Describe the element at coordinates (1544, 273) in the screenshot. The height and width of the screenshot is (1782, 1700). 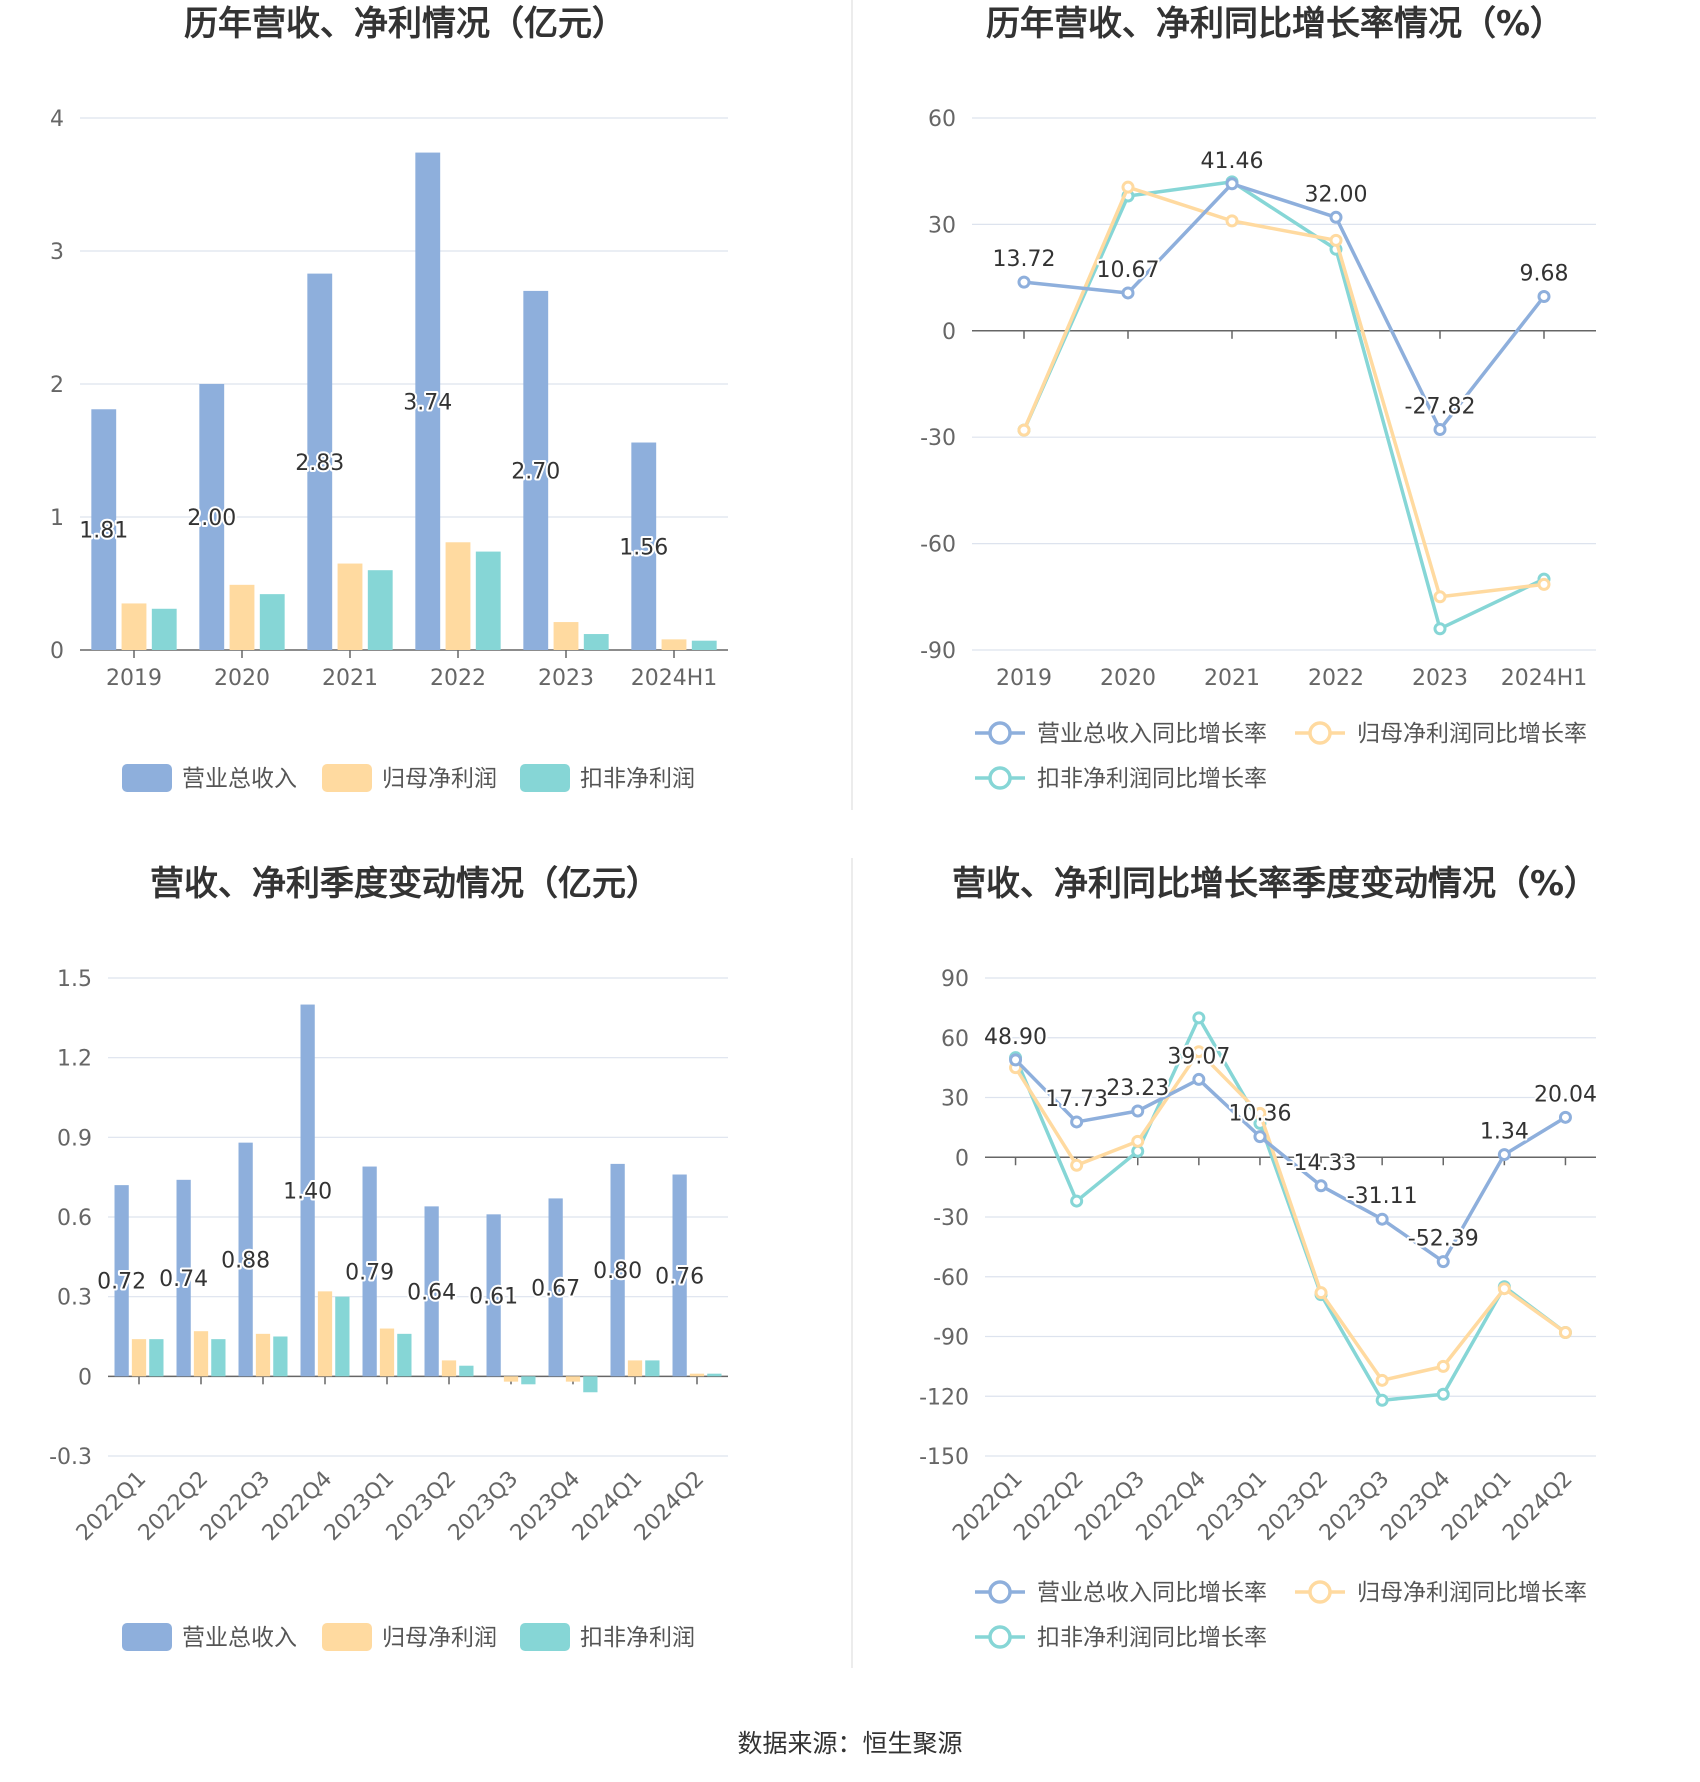
I see `data-label: 9.68` at that location.